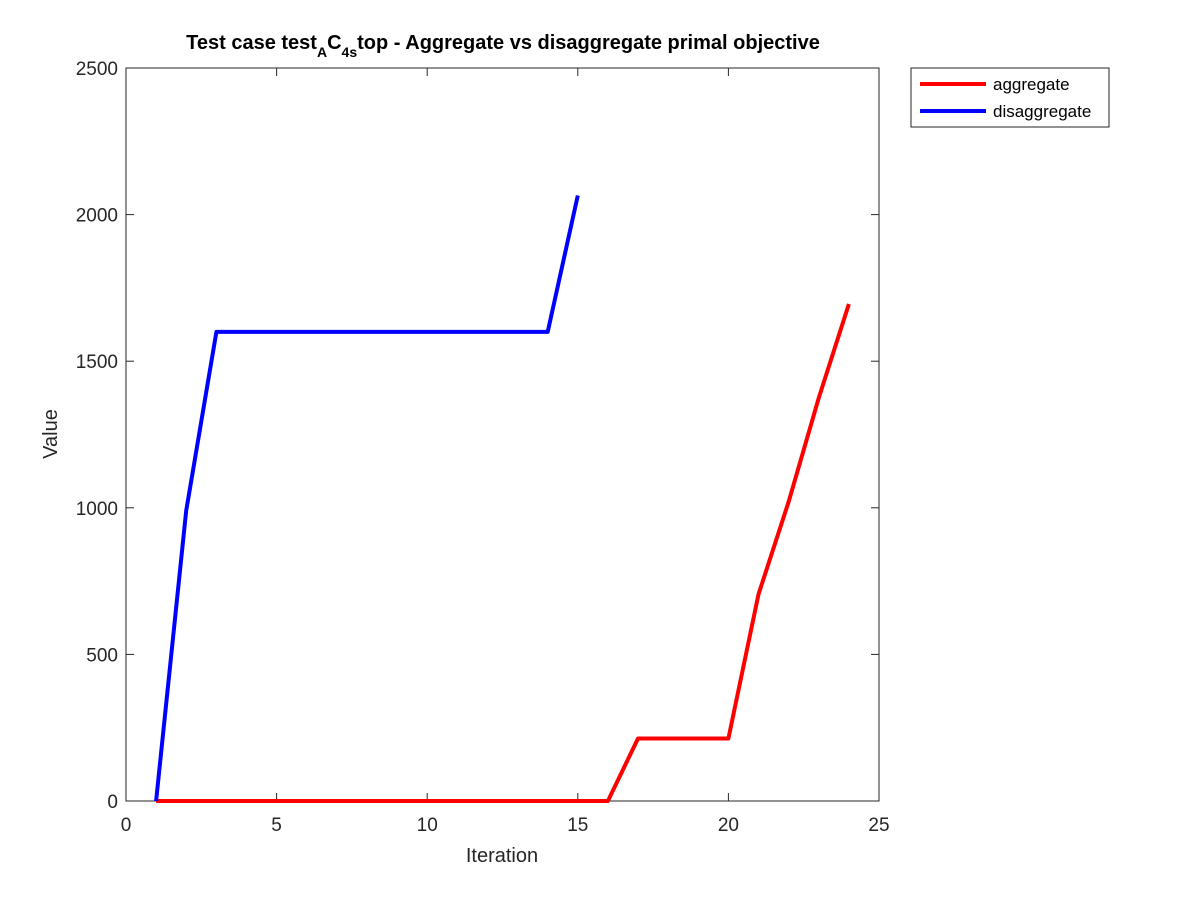 The width and height of the screenshot is (1200, 900). I want to click on x-tick-label-3: 15, so click(577, 825).